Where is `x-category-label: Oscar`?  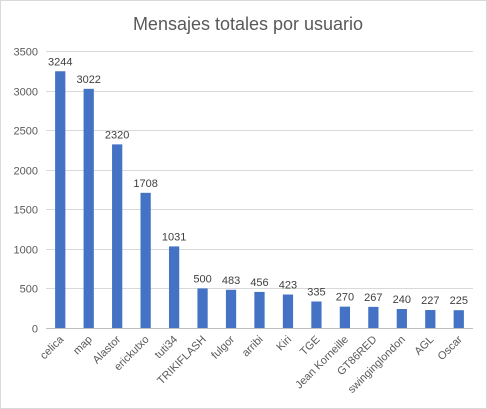
x-category-label: Oscar is located at coordinates (450, 347).